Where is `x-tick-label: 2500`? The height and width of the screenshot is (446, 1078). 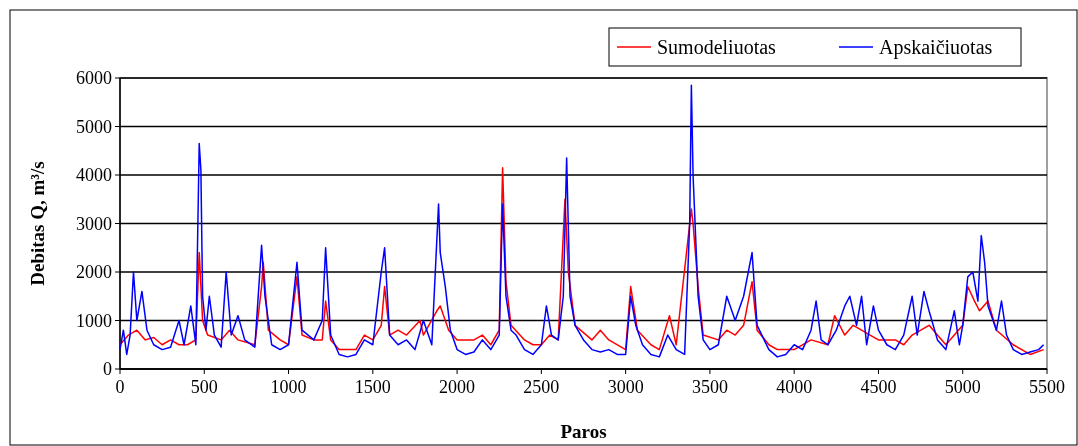 x-tick-label: 2500 is located at coordinates (541, 387).